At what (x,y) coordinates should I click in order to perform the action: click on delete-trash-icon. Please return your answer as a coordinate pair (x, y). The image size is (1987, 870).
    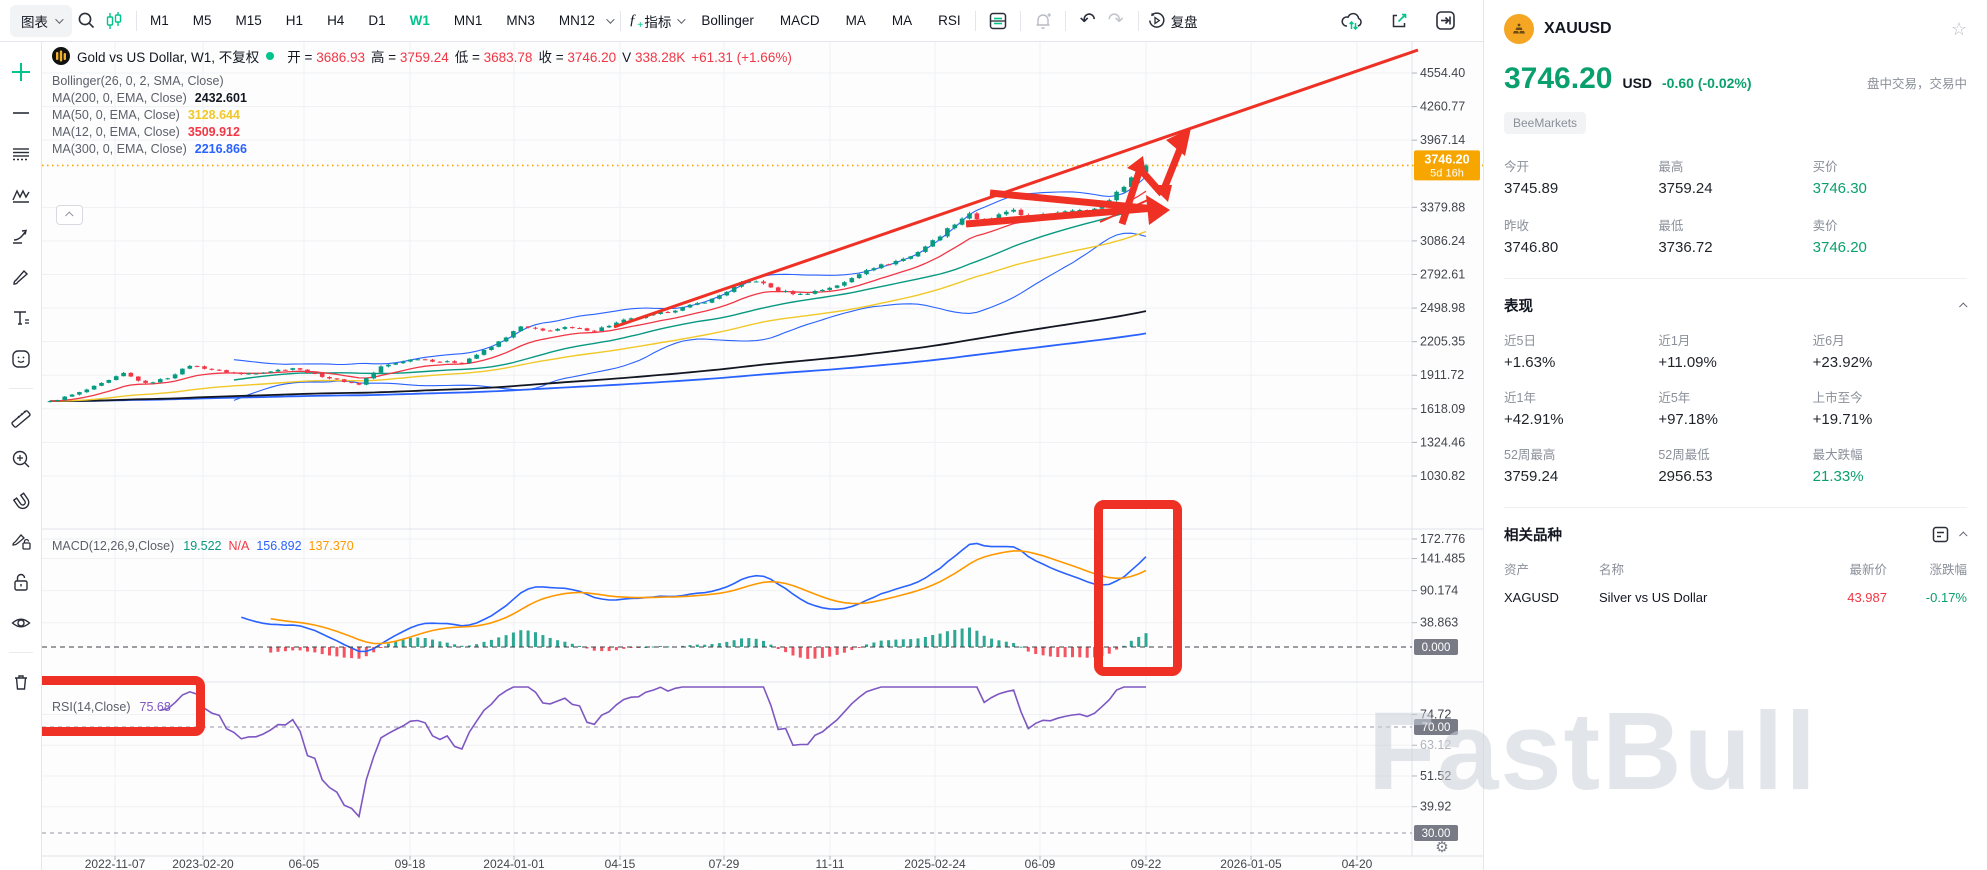
    Looking at the image, I should click on (21, 682).